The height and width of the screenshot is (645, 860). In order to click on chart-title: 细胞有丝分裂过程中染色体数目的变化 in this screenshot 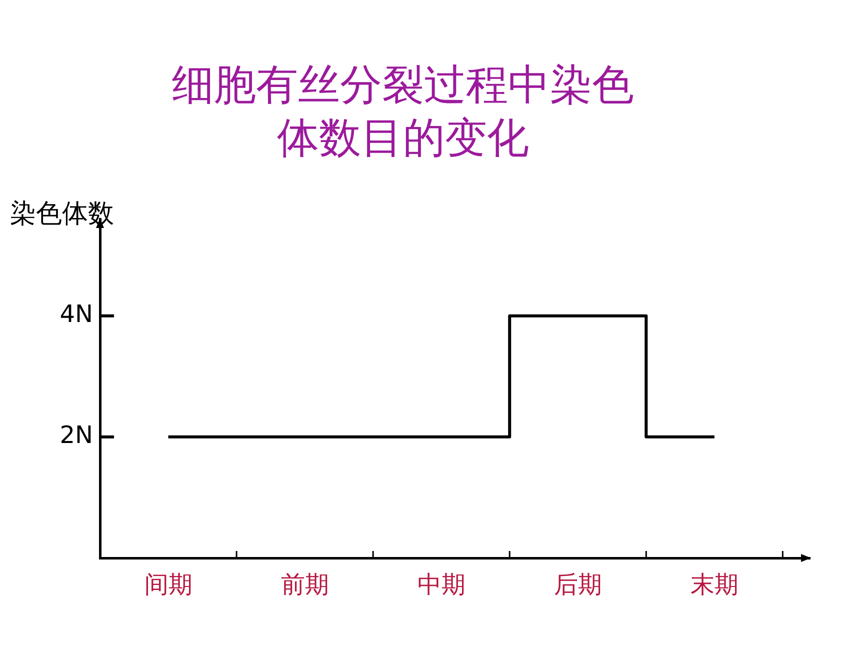, I will do `click(403, 111)`.